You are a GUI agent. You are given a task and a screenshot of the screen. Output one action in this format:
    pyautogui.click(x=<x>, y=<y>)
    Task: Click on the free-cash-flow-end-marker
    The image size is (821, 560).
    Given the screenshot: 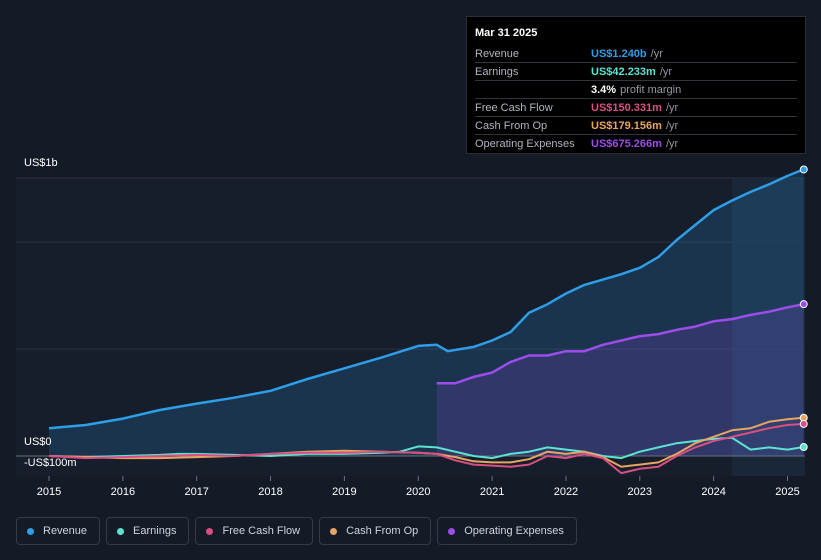 What is the action you would take?
    pyautogui.click(x=803, y=423)
    